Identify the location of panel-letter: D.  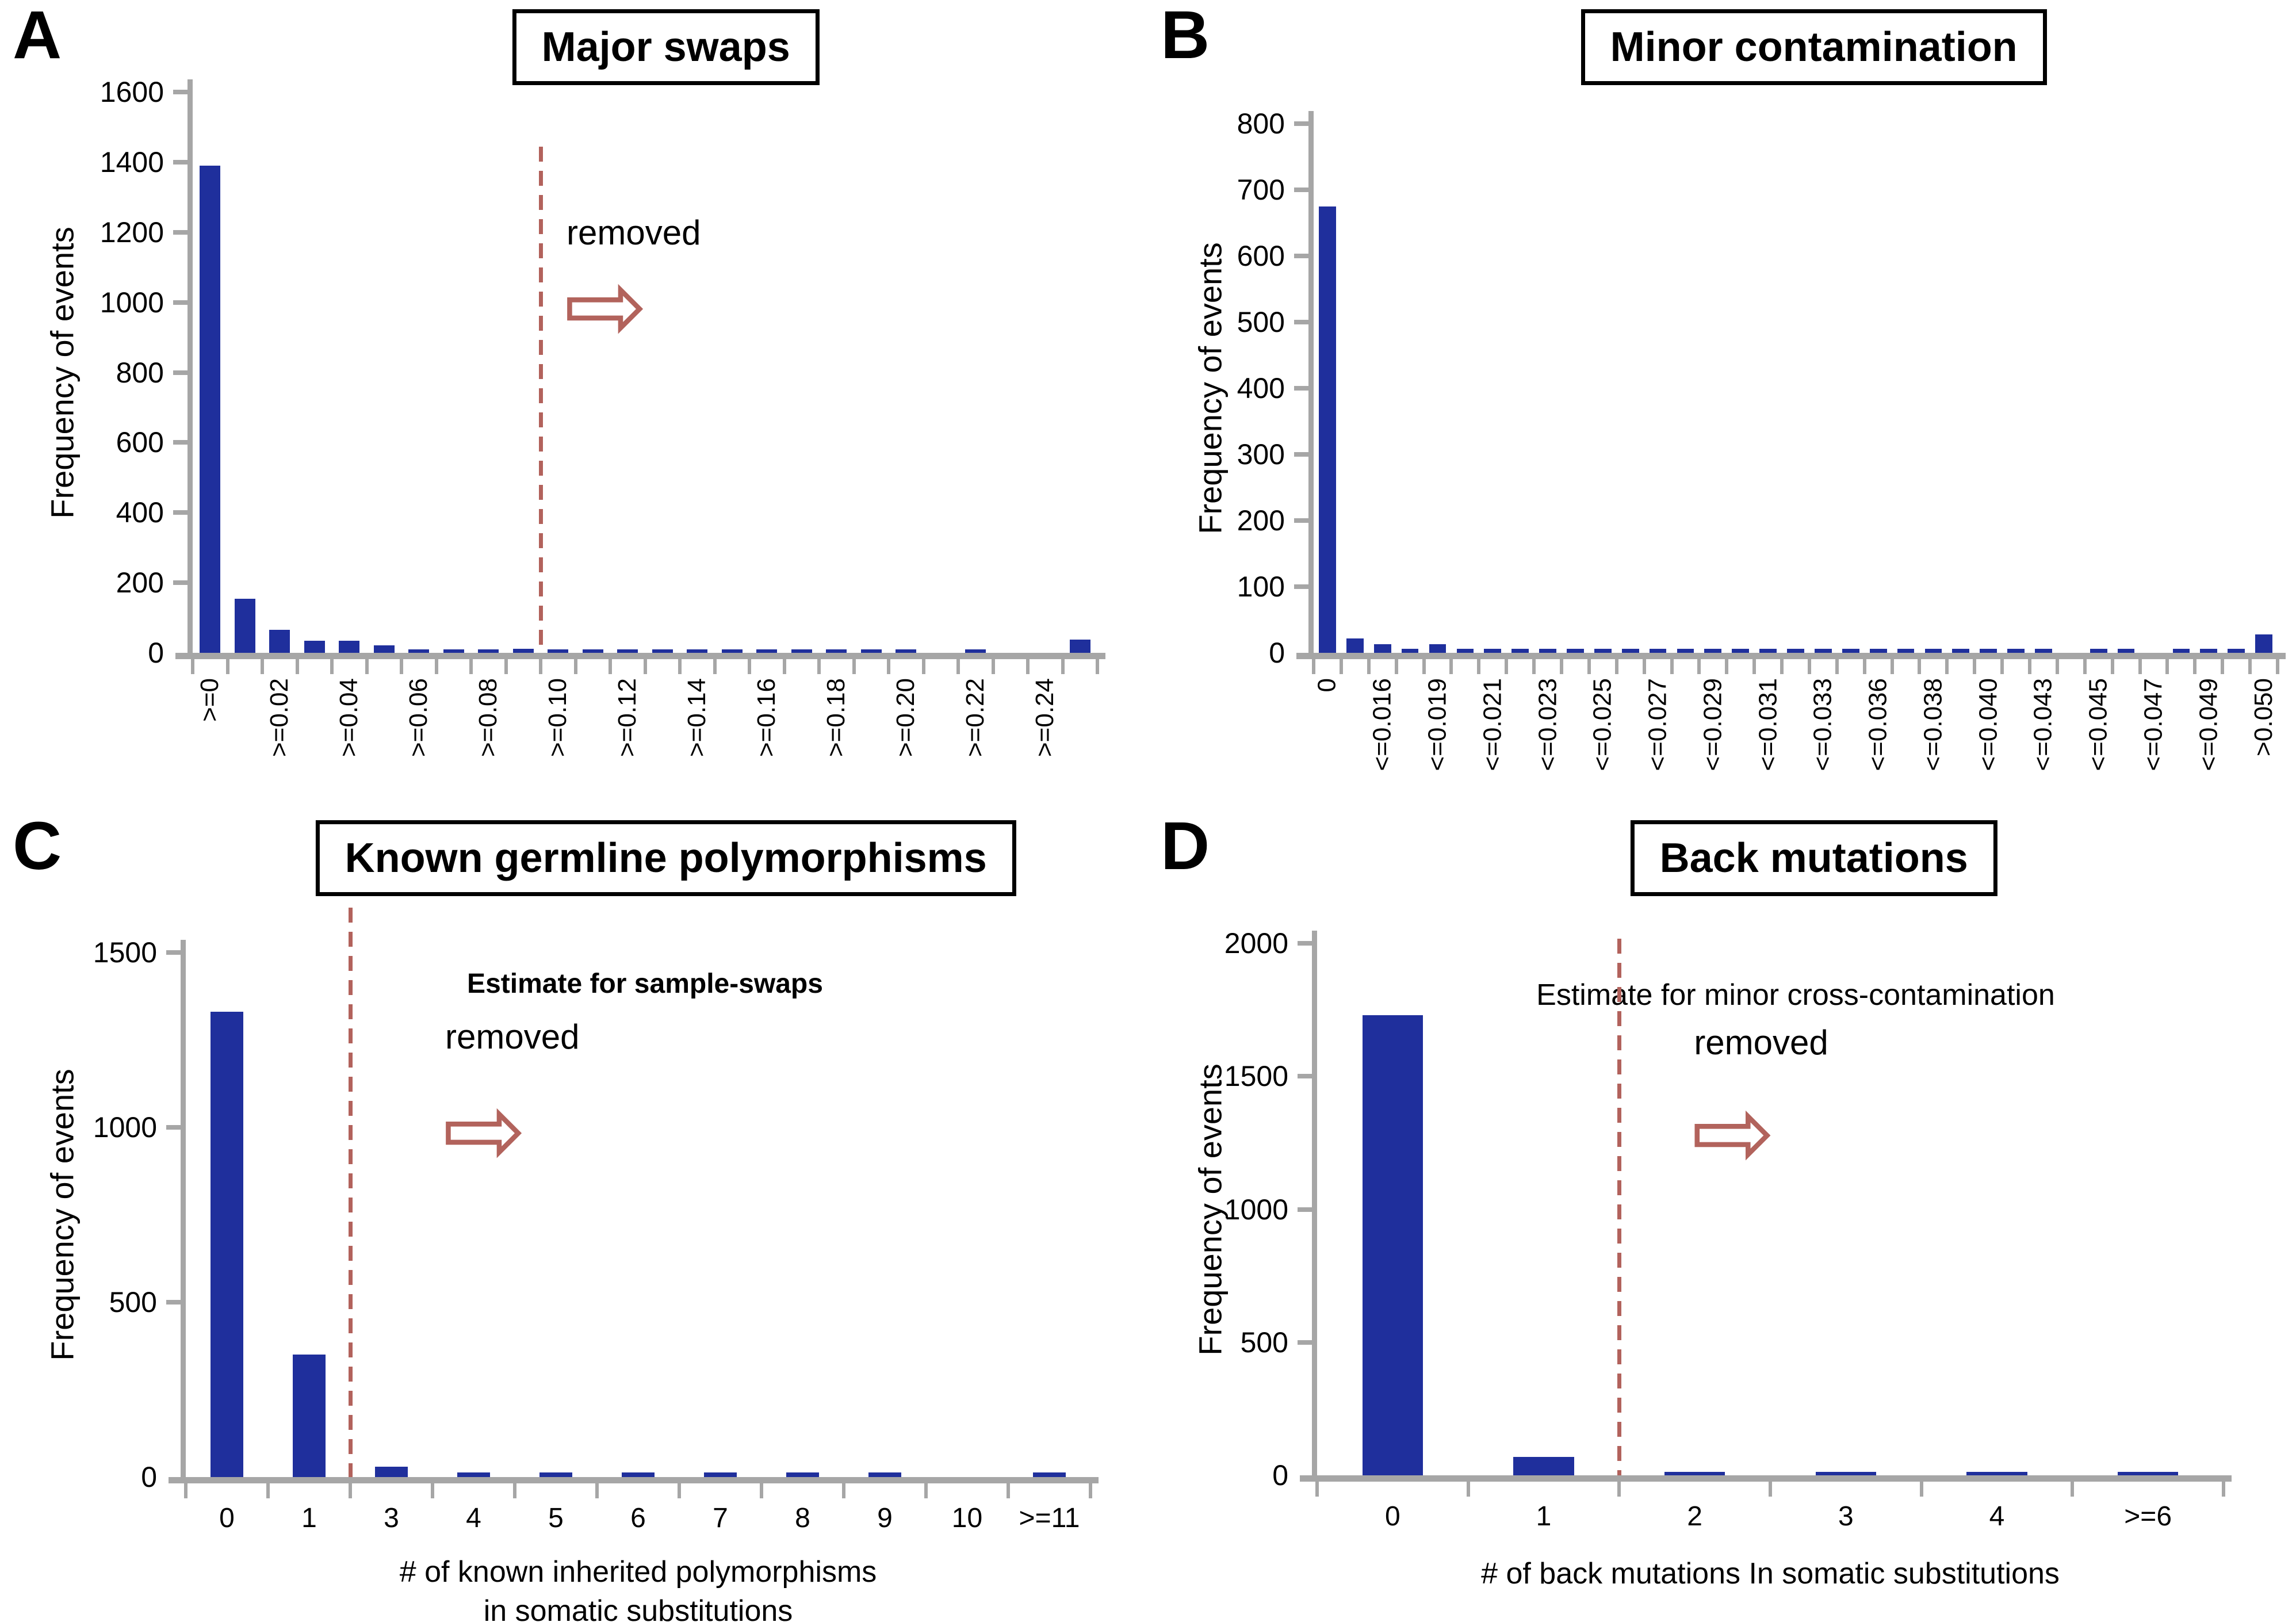
(1185, 846).